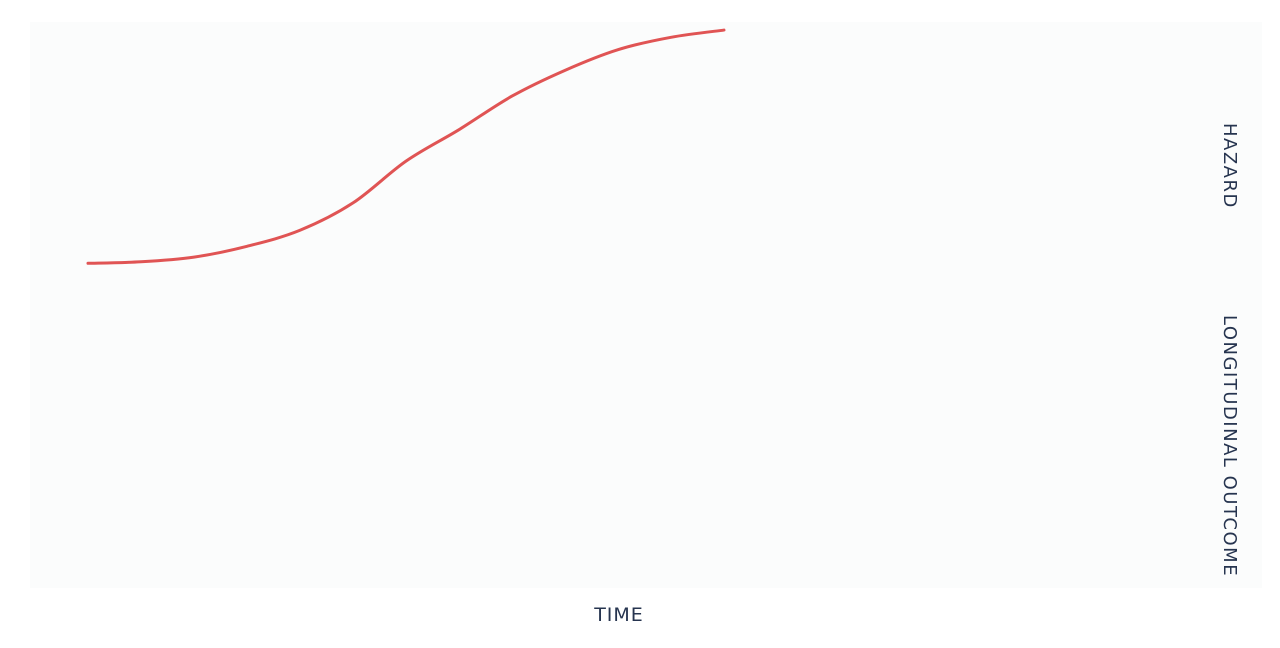 The height and width of the screenshot is (648, 1280). What do you see at coordinates (1229, 166) in the screenshot?
I see `hazard-axis-label: HAZARD` at bounding box center [1229, 166].